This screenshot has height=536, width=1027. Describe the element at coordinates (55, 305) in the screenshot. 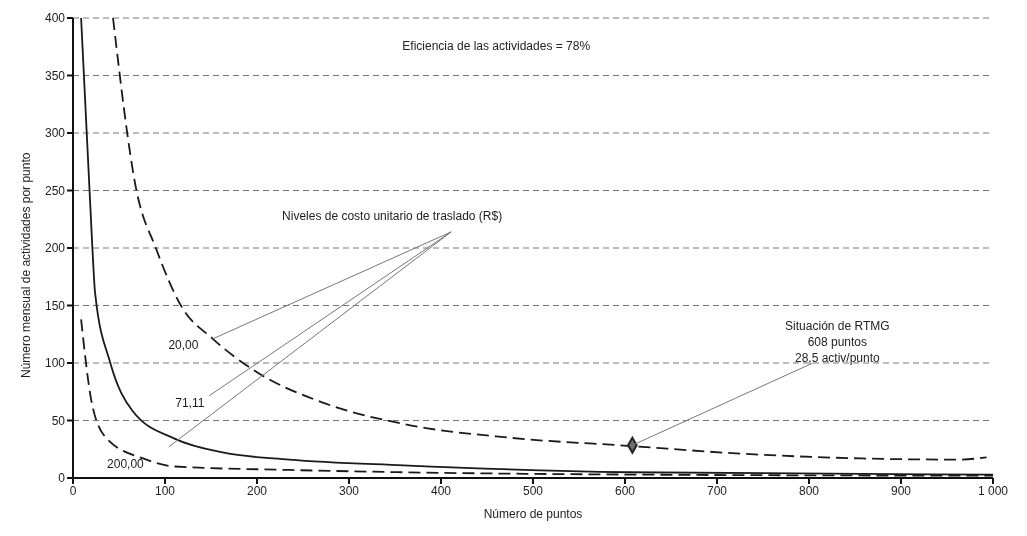

I see `y-tick-label: 150` at that location.